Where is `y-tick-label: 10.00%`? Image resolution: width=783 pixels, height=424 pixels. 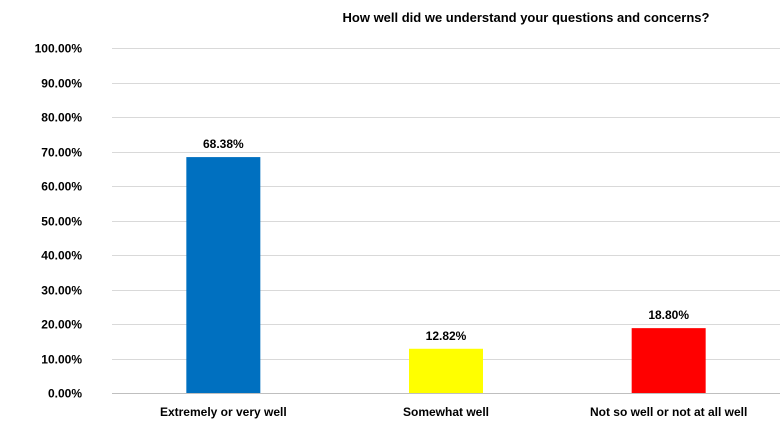 y-tick-label: 10.00% is located at coordinates (61, 360).